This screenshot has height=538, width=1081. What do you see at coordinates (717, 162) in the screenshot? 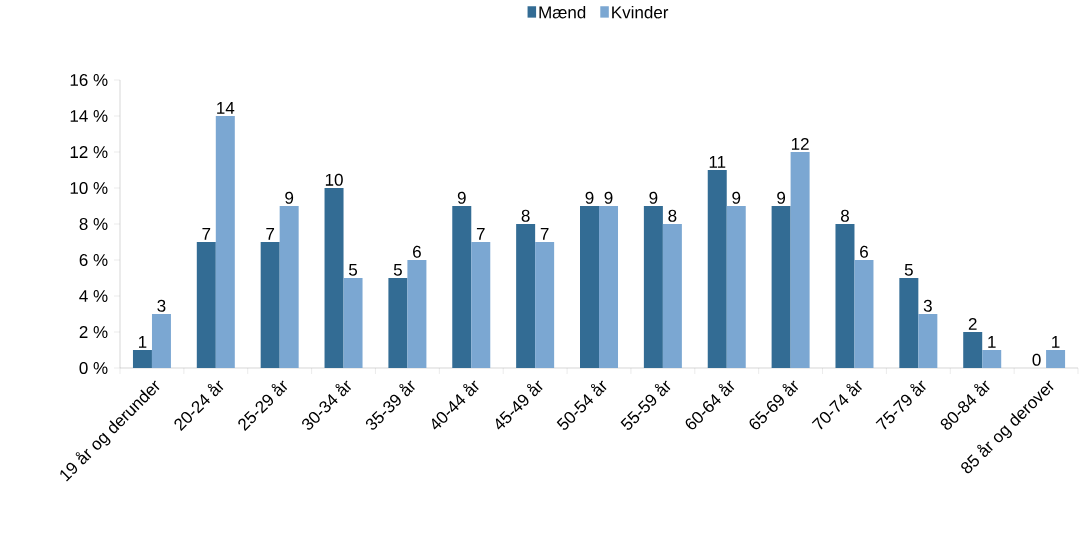
I see `data-label: 11` at bounding box center [717, 162].